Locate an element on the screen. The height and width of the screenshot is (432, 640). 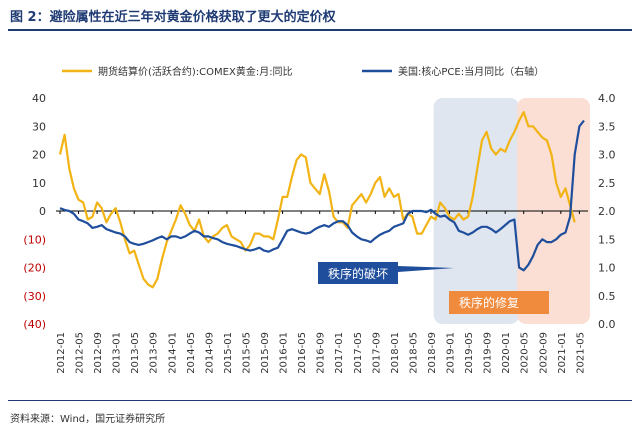
y-left-tick-label: (20) is located at coordinates (34, 268).